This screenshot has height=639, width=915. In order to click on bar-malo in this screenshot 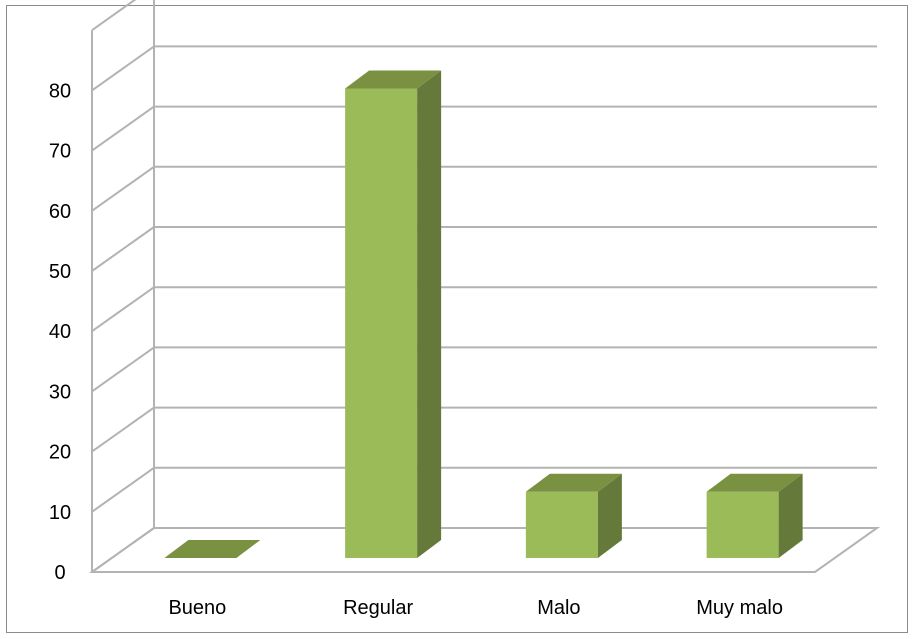, I will do `click(573, 515)`.